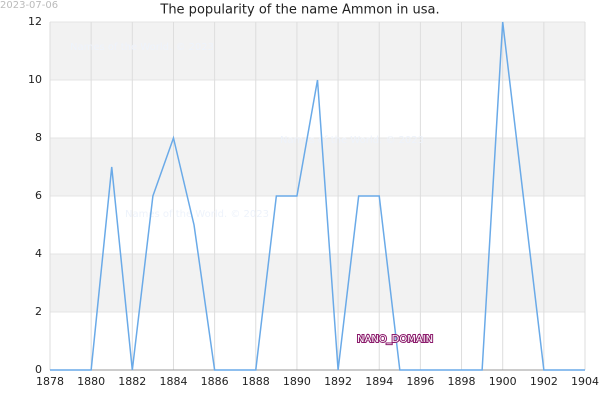  Describe the element at coordinates (38, 137) in the screenshot. I see `y-tick-label: 8` at that location.